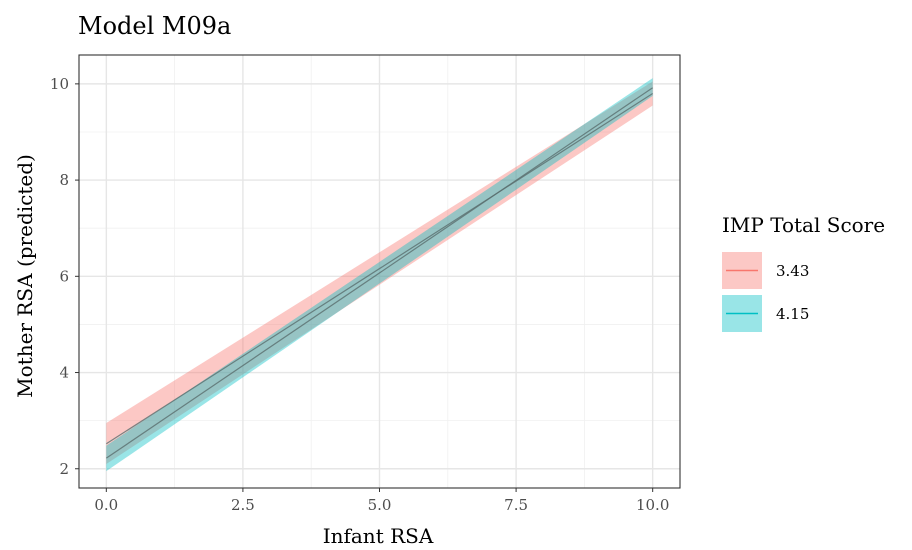 This screenshot has width=912, height=550. I want to click on legend-label: 3.43, so click(792, 271).